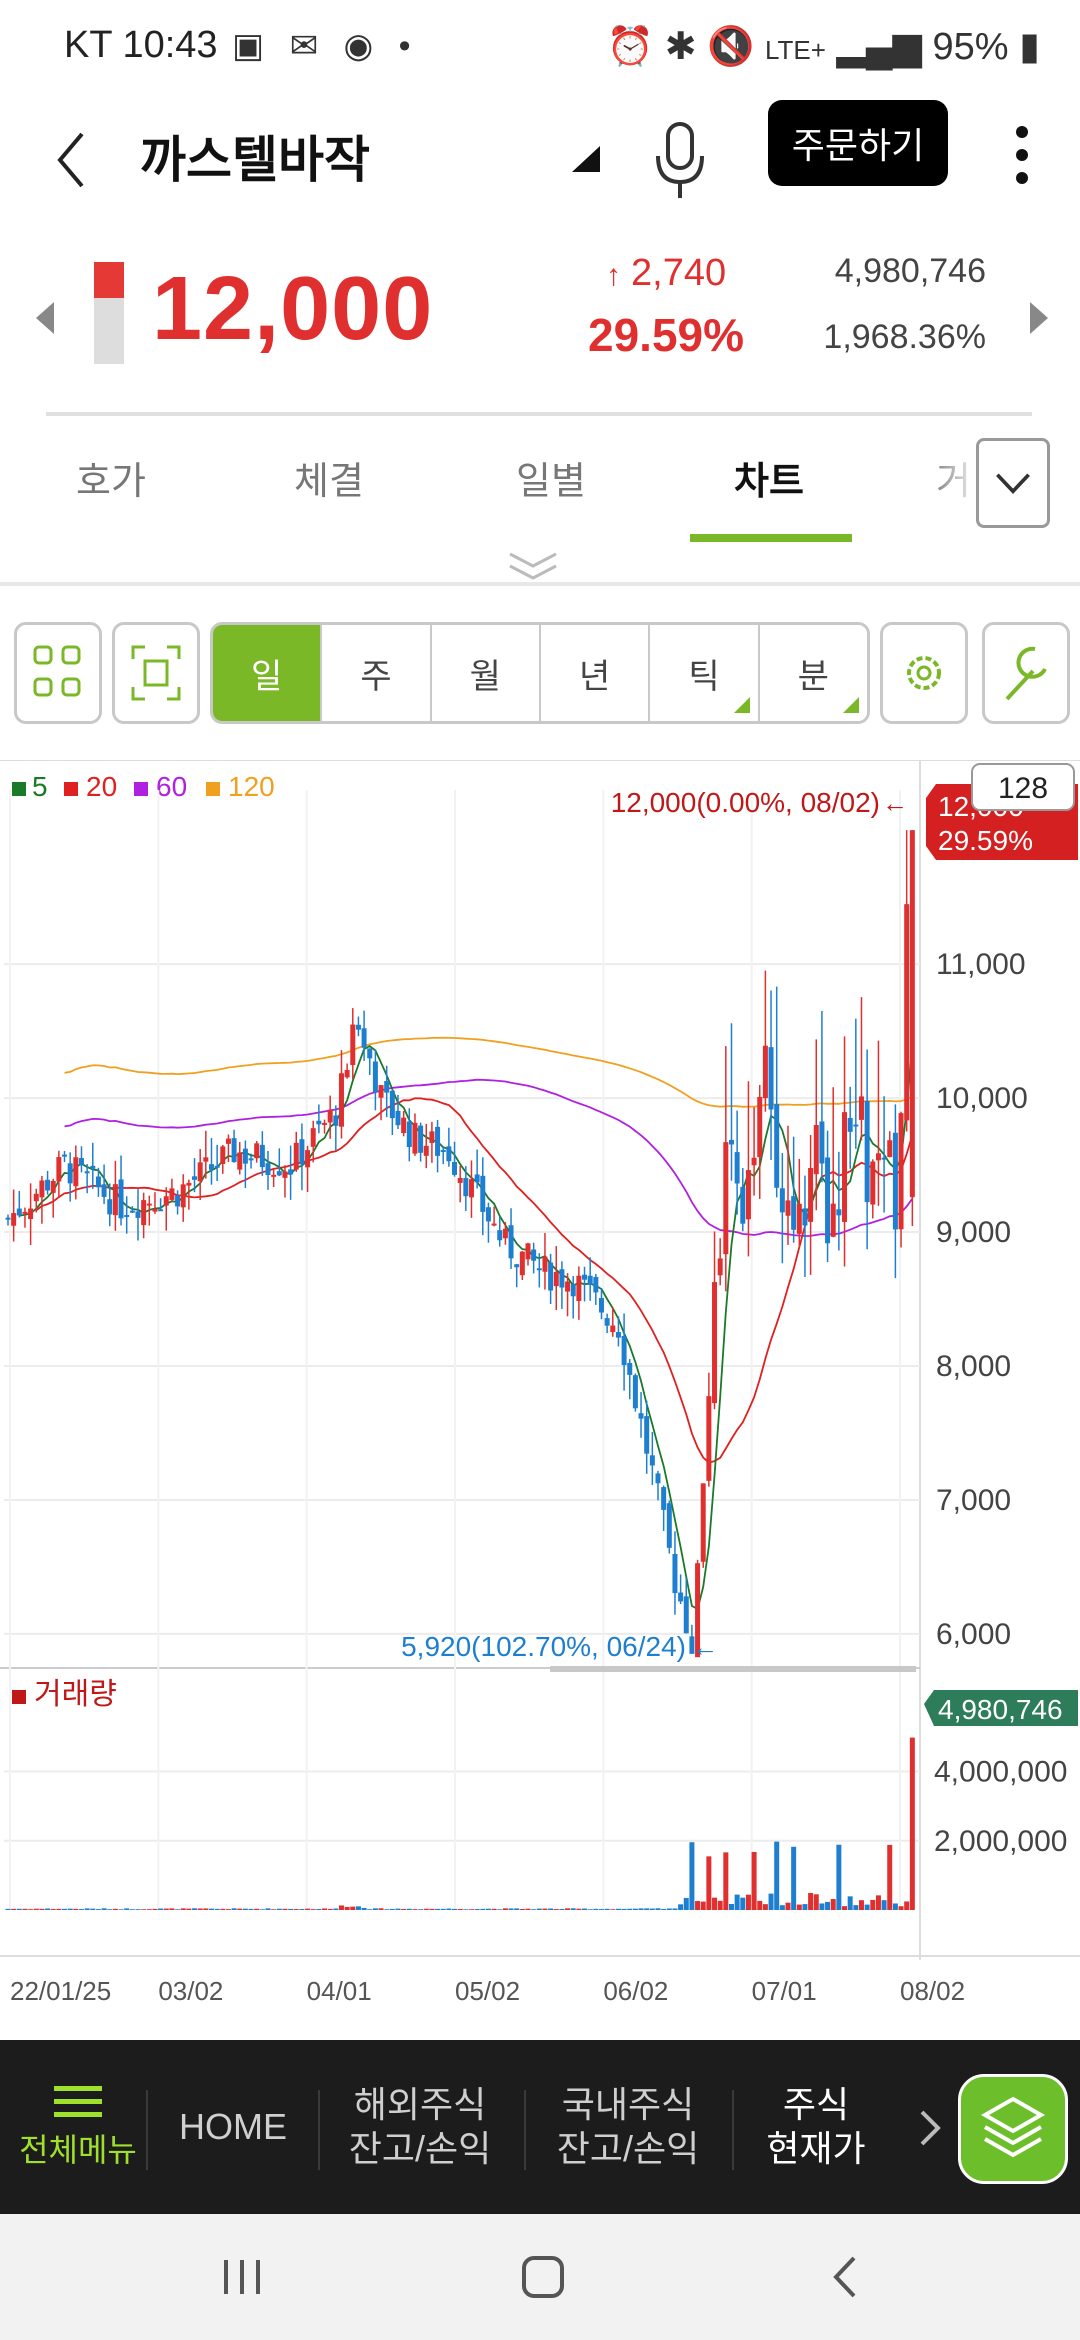 This screenshot has width=1080, height=2340. What do you see at coordinates (533, 565) in the screenshot?
I see `collapse-chevron-icon` at bounding box center [533, 565].